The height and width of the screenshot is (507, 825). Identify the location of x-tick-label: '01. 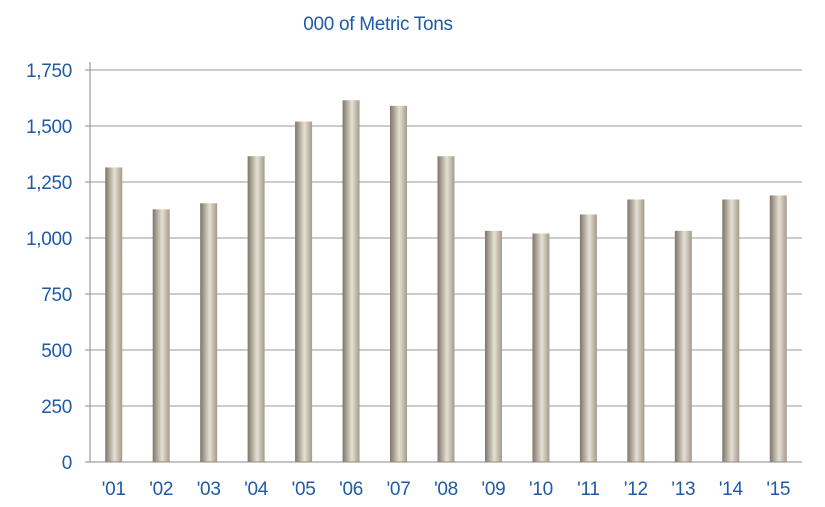
(114, 489).